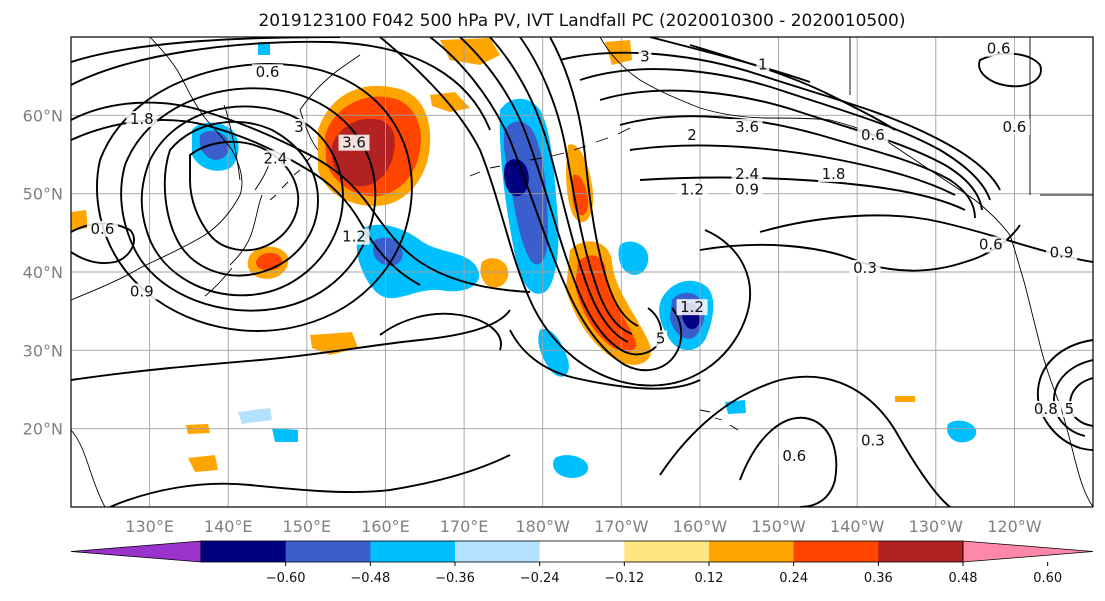  Describe the element at coordinates (621, 526) in the screenshot. I see `lon-tick-label: 170°W` at that location.